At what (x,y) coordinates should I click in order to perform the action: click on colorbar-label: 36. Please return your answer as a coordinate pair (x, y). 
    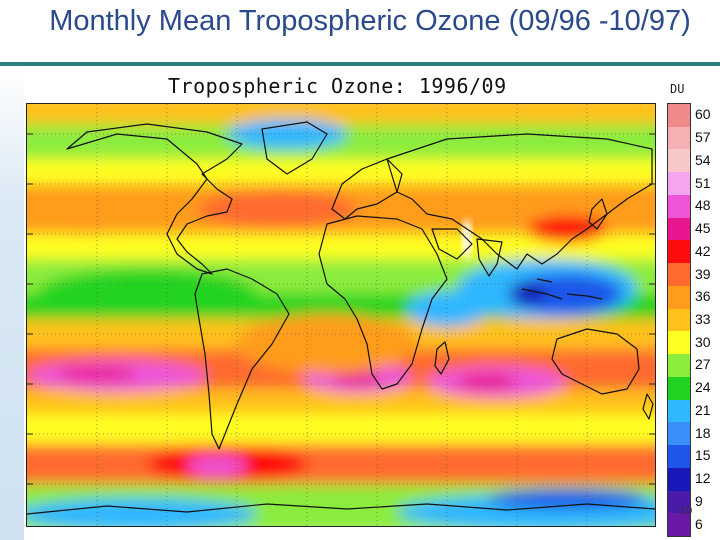
    Looking at the image, I should click on (703, 296).